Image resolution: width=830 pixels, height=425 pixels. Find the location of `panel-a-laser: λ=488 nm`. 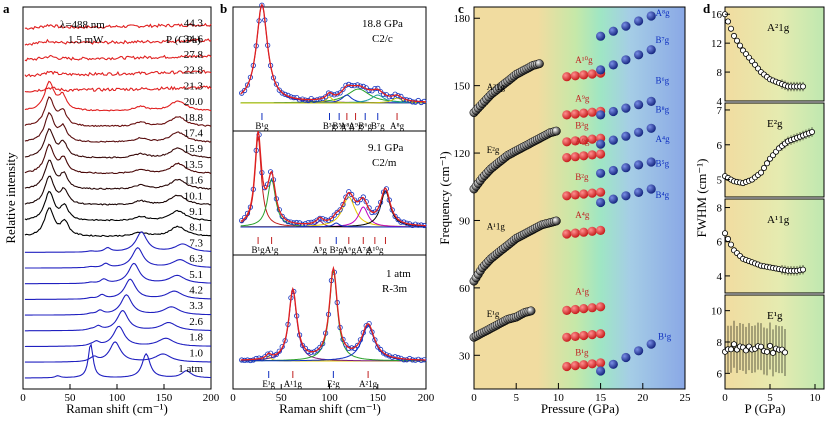

panel-a-laser: λ=488 nm is located at coordinates (82, 25).